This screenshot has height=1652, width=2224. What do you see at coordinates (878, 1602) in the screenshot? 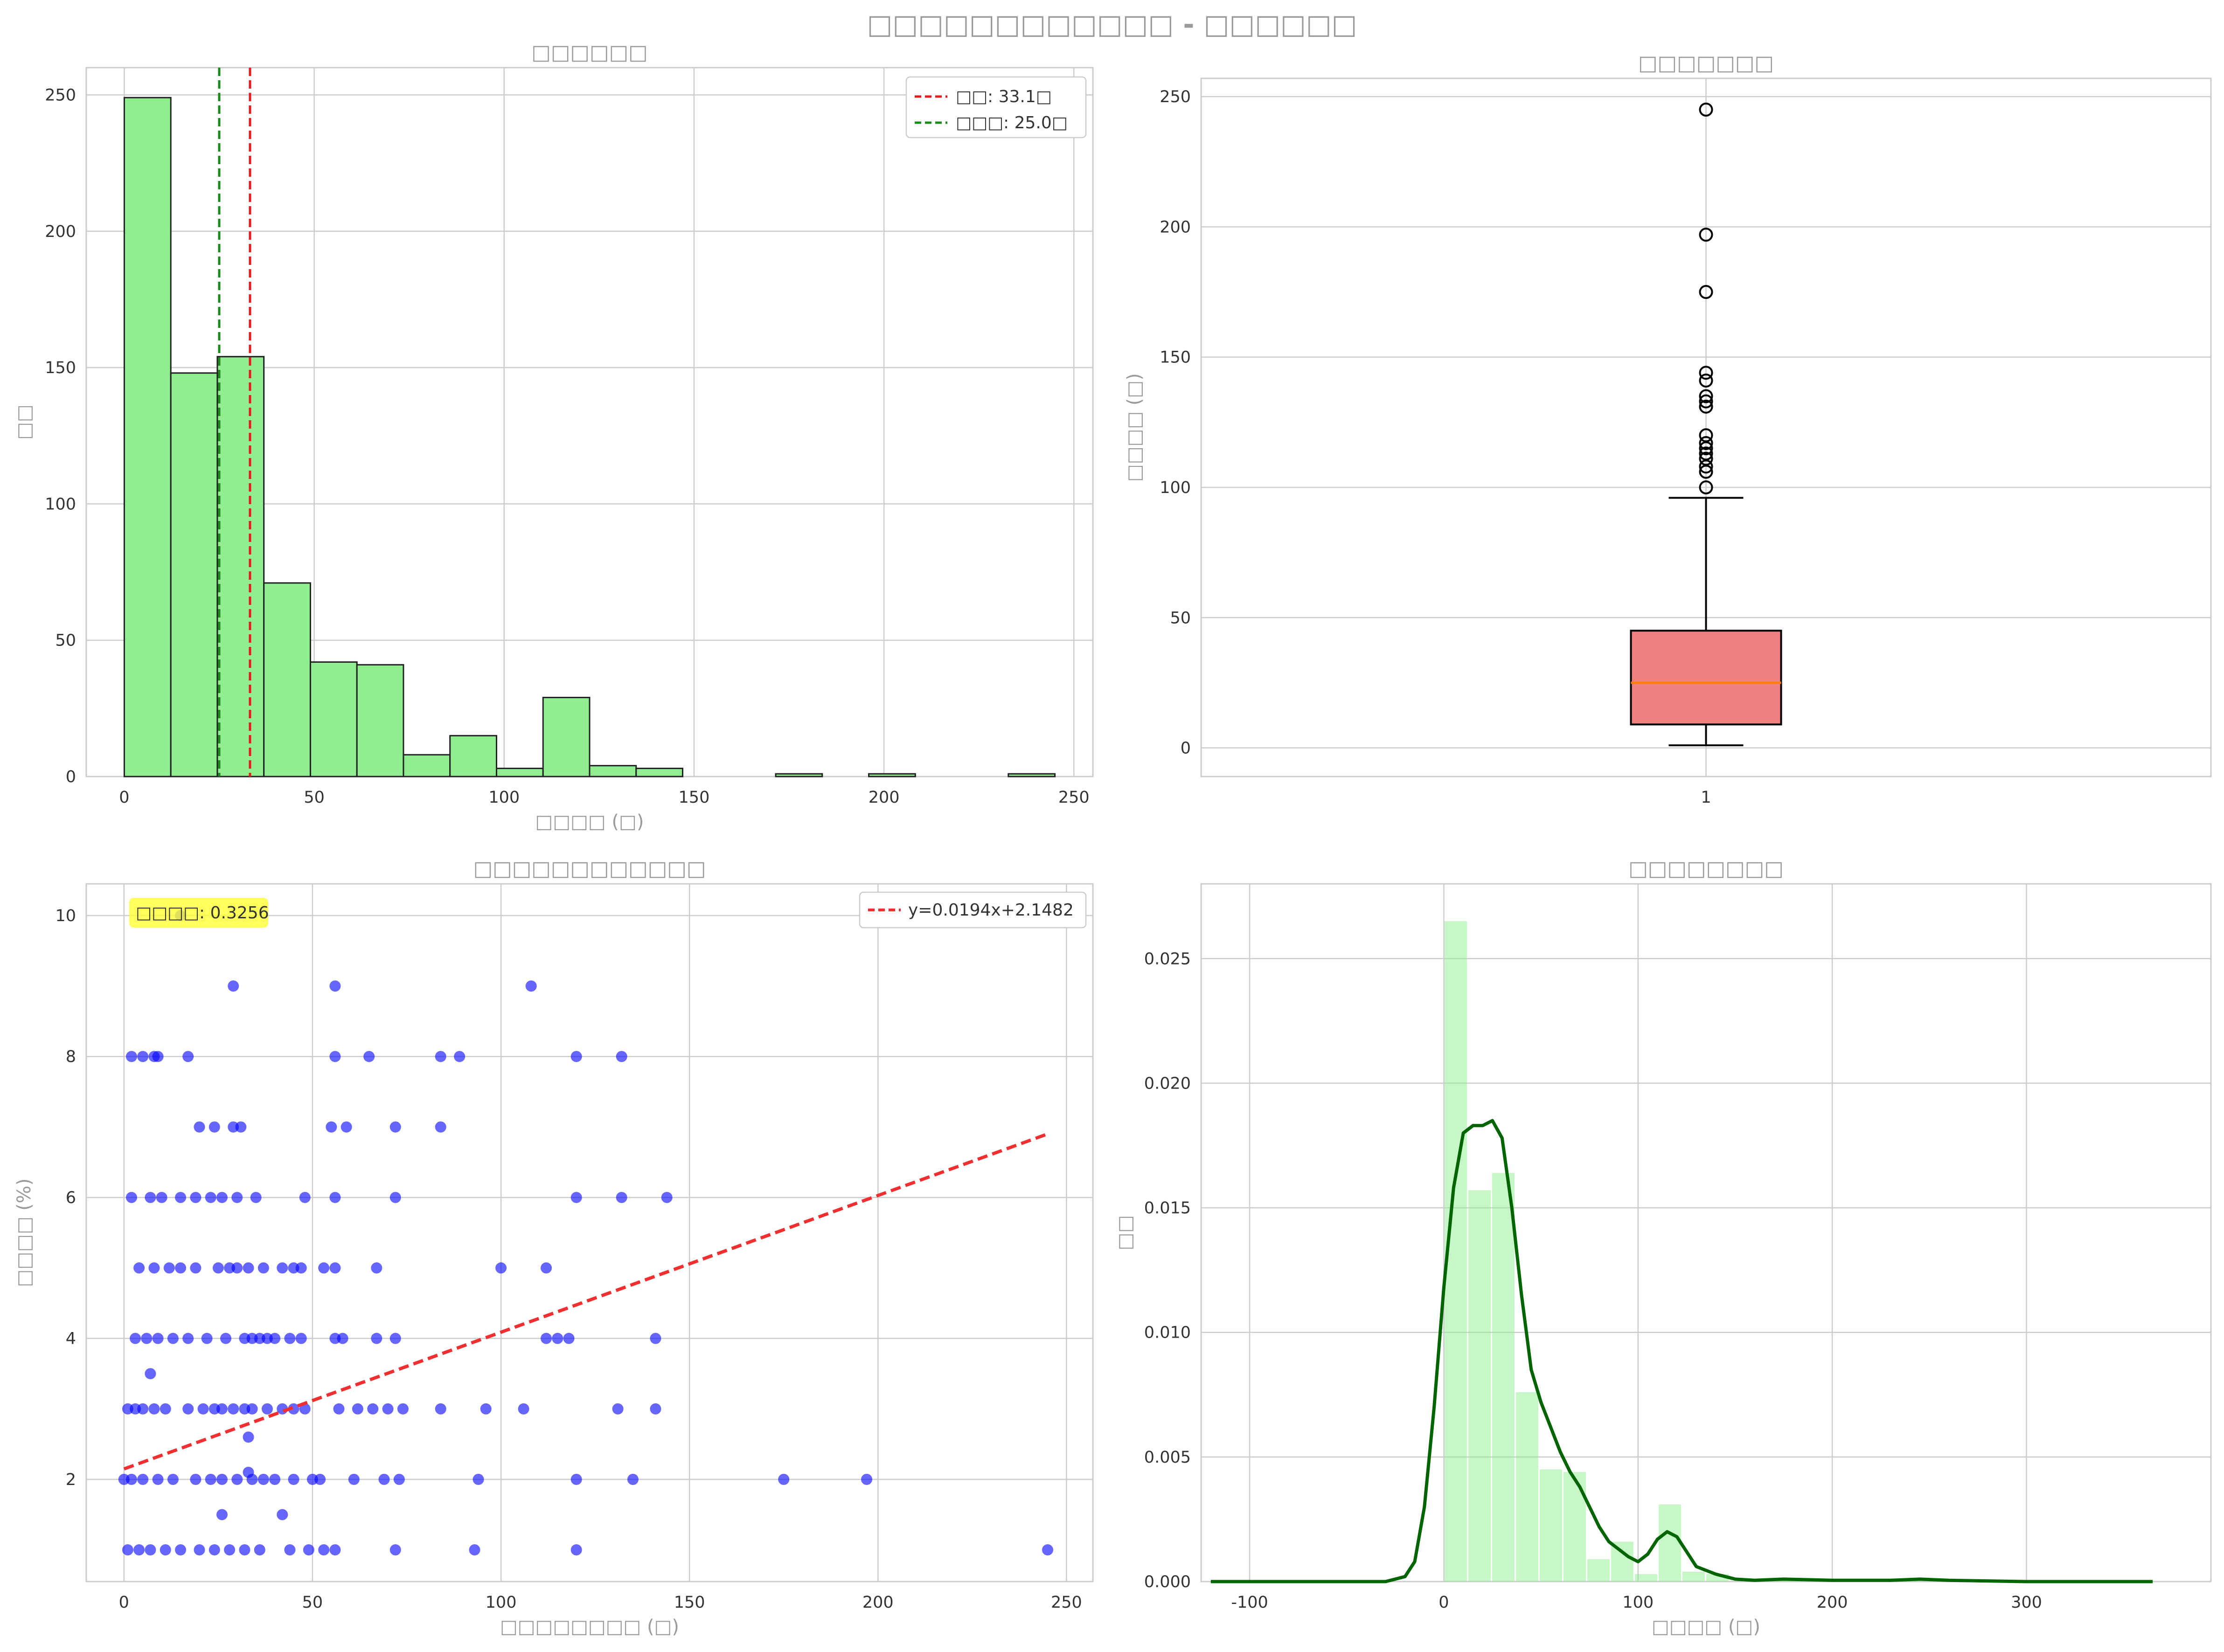
I see `x-tick-label: 200` at bounding box center [878, 1602].